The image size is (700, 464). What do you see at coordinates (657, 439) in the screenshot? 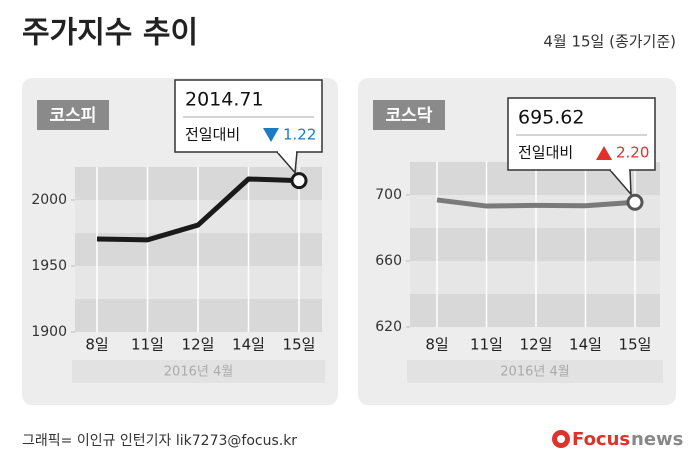
I see `logo-sub: news` at bounding box center [657, 439].